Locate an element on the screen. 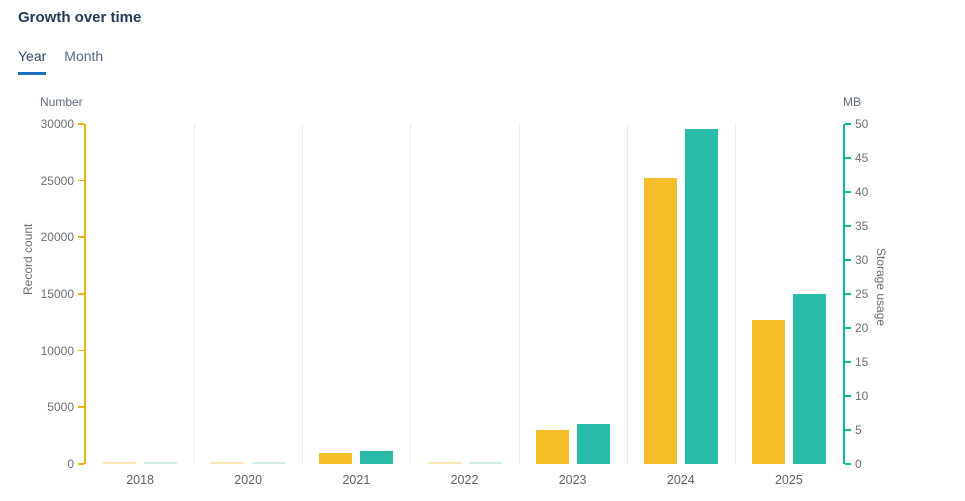  category-label: 2023 is located at coordinates (572, 480).